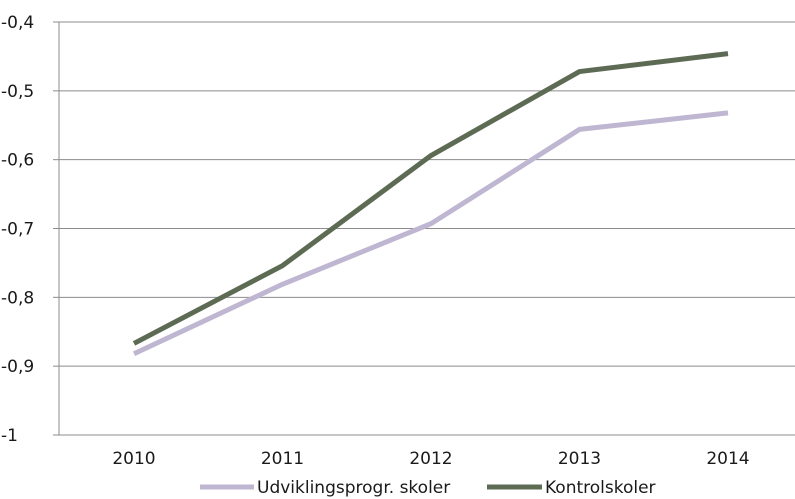 The image size is (795, 499). Describe the element at coordinates (353, 488) in the screenshot. I see `legend-label-0: Udviklingsprogr. skoler` at that location.